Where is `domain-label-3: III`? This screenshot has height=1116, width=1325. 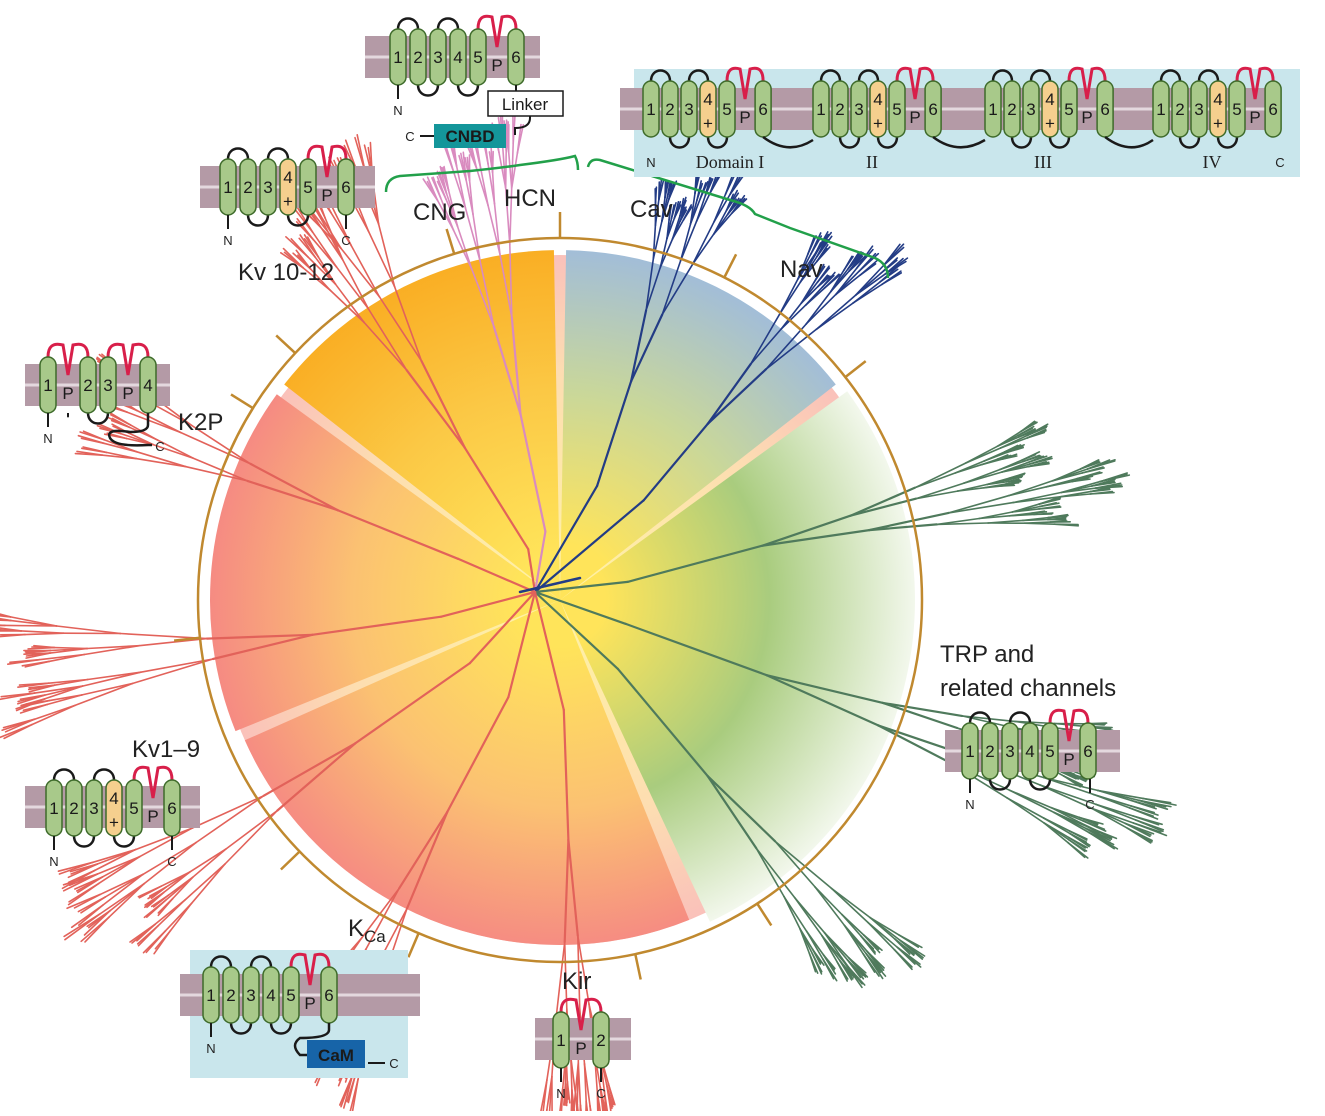
domain-label-3: III is located at coordinates (1043, 162).